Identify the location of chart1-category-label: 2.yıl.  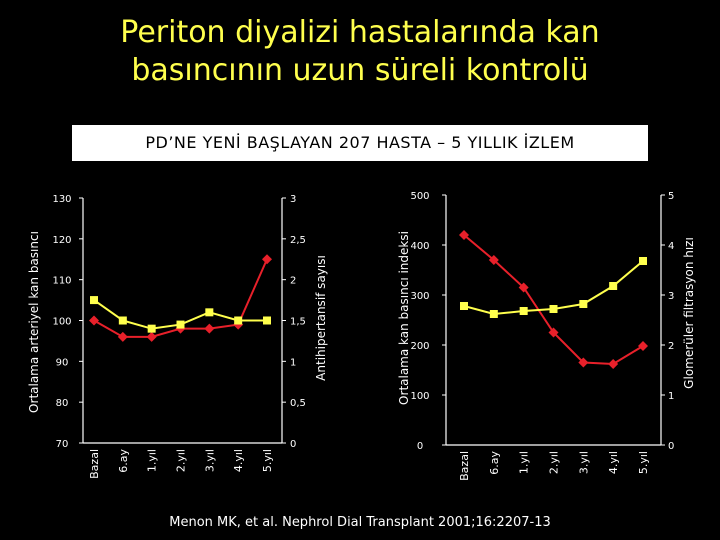
(181, 460).